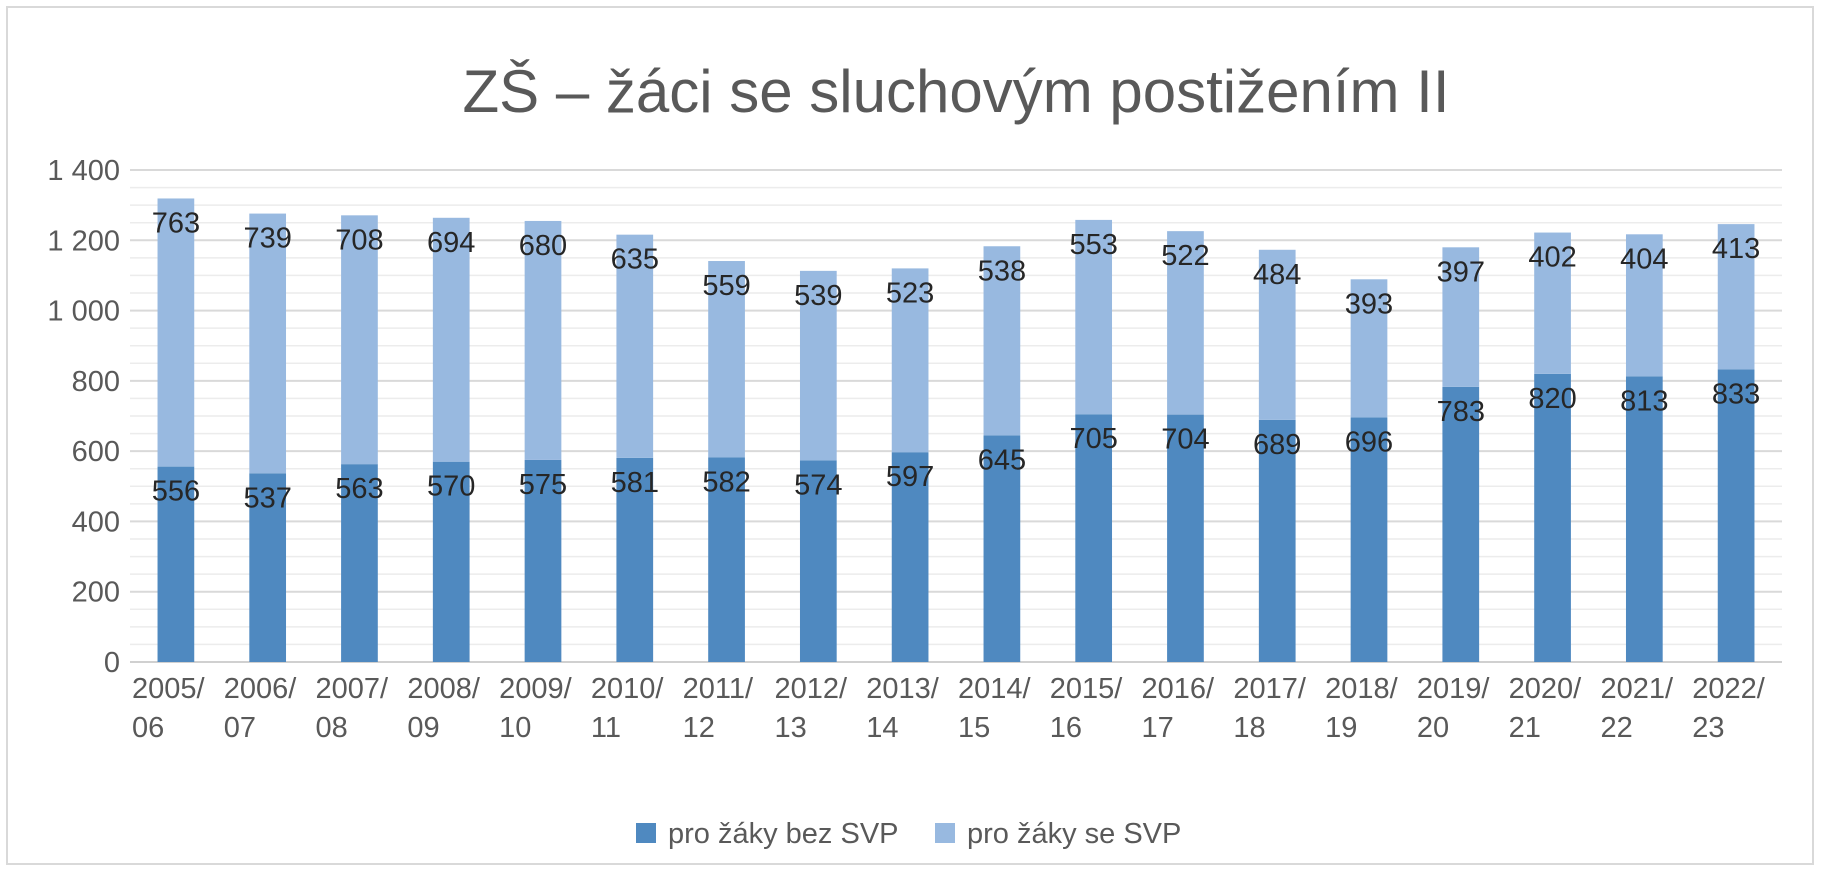 The width and height of the screenshot is (1824, 873). I want to click on y-tick-label: 1 000, so click(83, 312).